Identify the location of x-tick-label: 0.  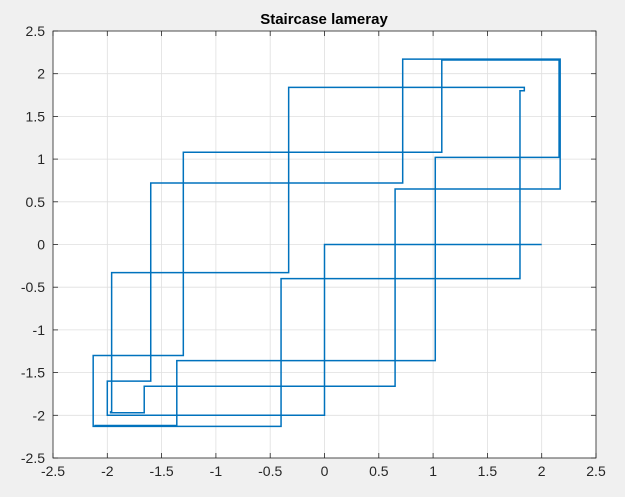
(325, 471).